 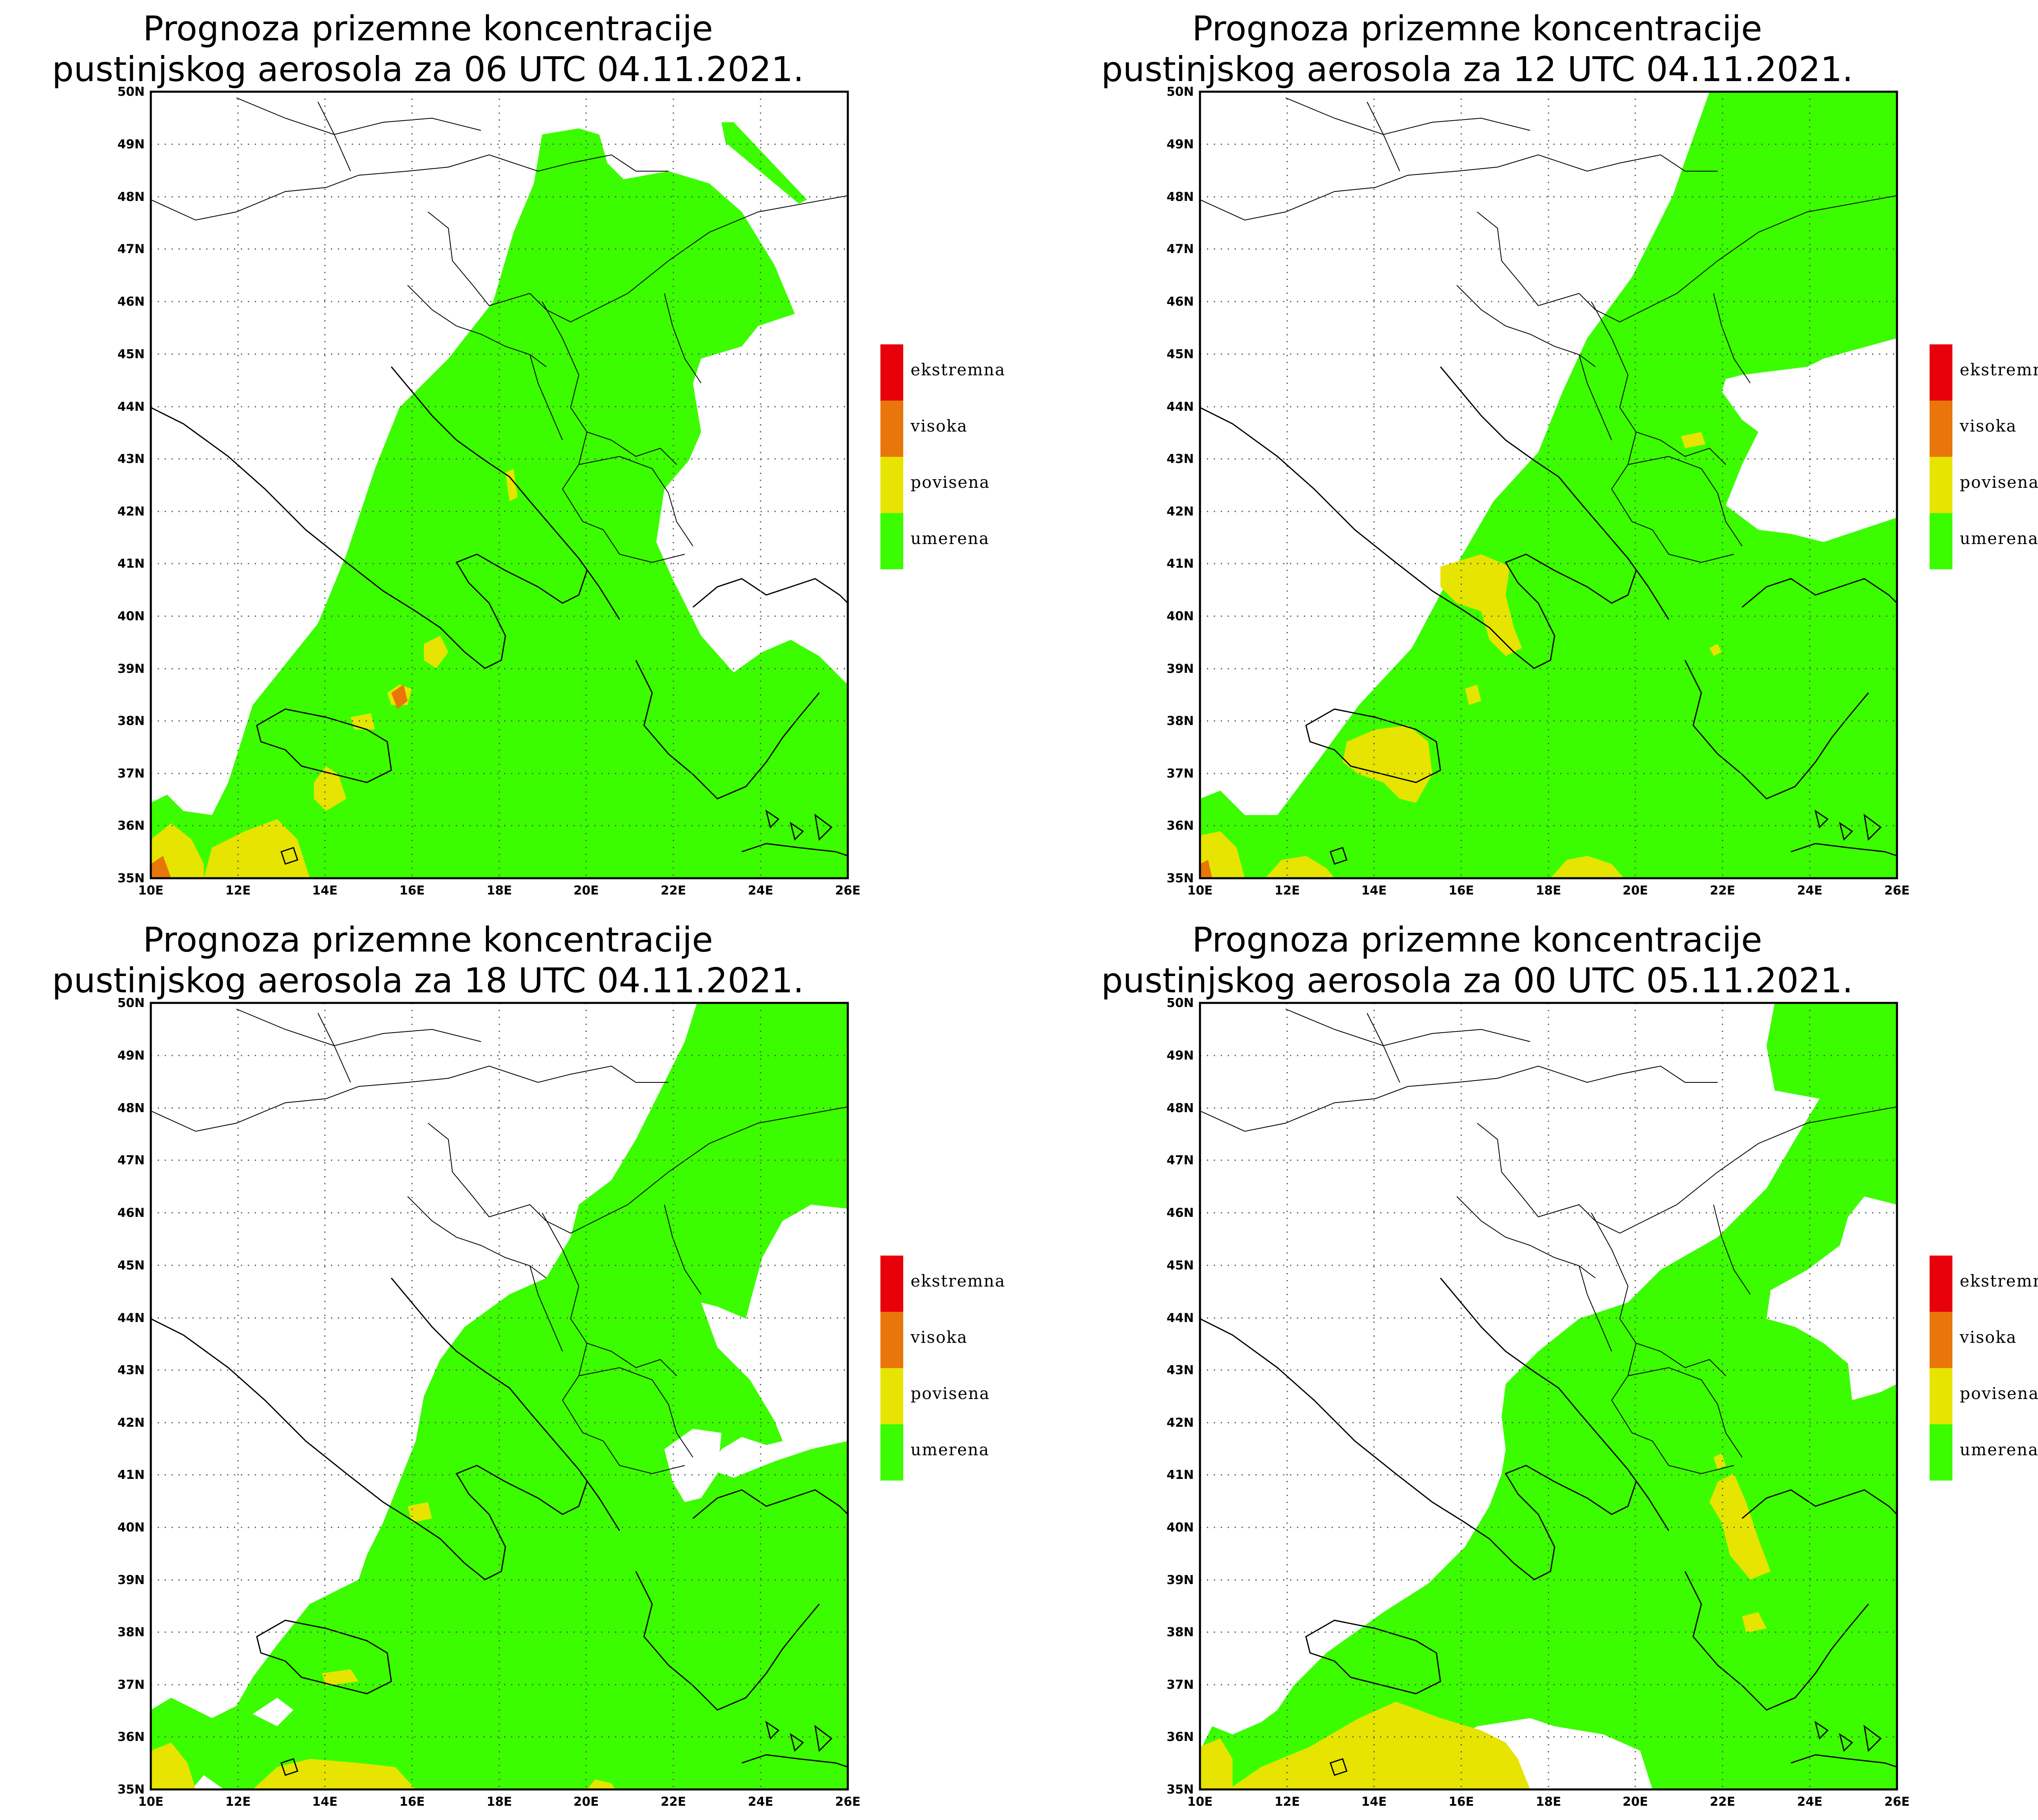 I want to click on umerena-area, so click(x=500, y=503).